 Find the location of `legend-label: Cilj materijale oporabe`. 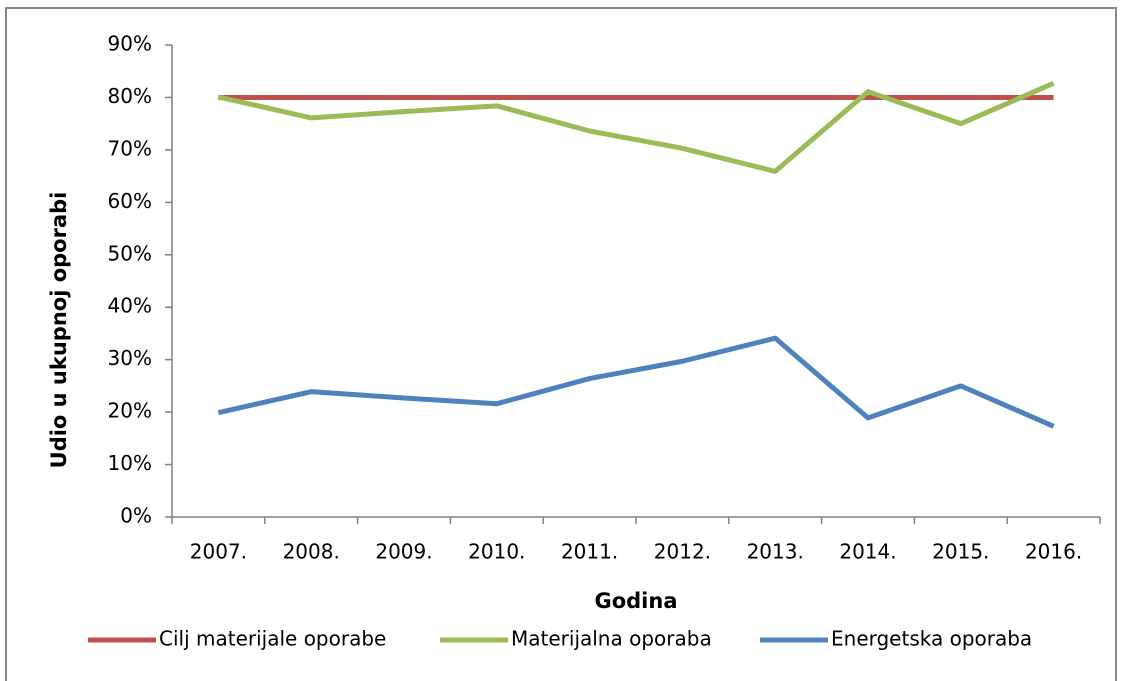

legend-label: Cilj materijale oporabe is located at coordinates (272, 639).